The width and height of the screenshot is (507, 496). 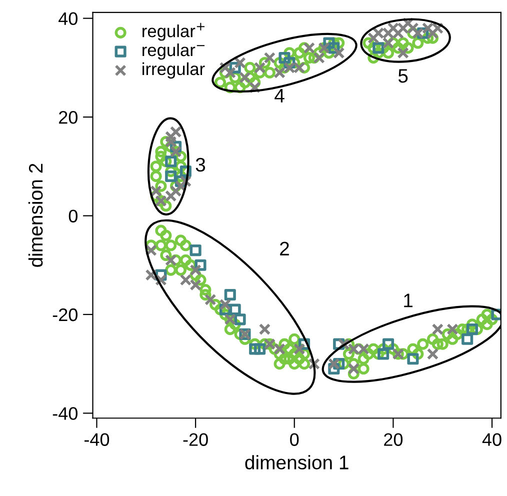 I want to click on annotation: 5, so click(x=403, y=76).